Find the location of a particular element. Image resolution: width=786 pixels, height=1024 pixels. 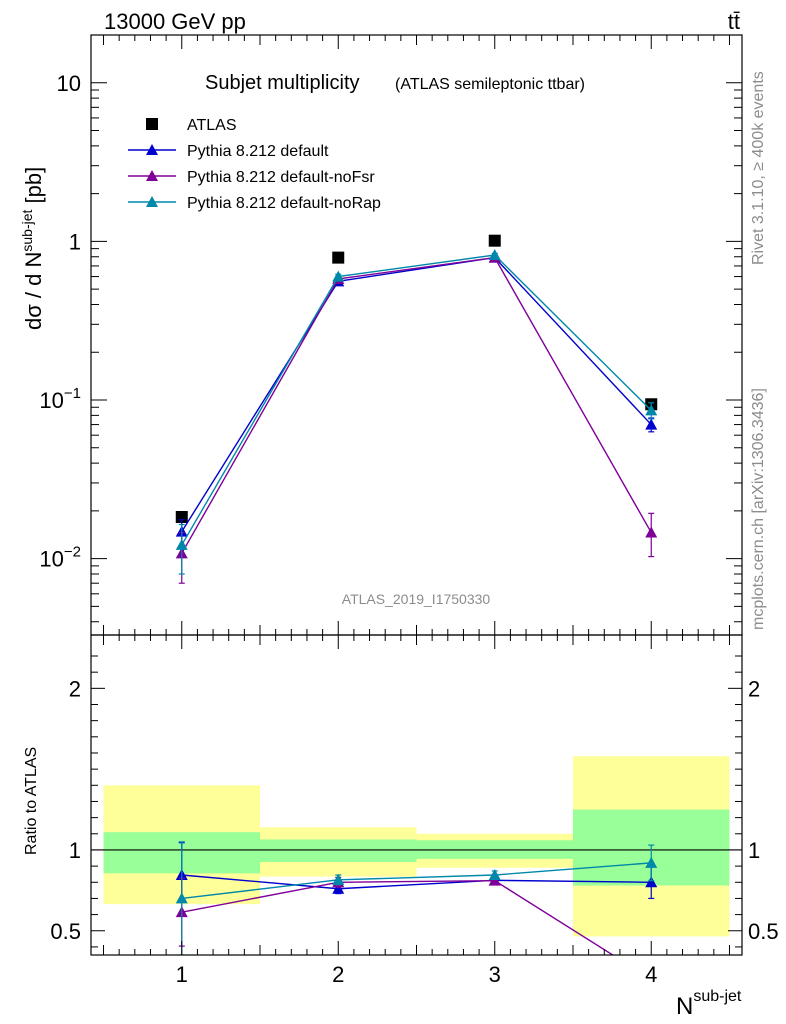

main-ytick-label: 10⁻¹ is located at coordinates (60, 399).